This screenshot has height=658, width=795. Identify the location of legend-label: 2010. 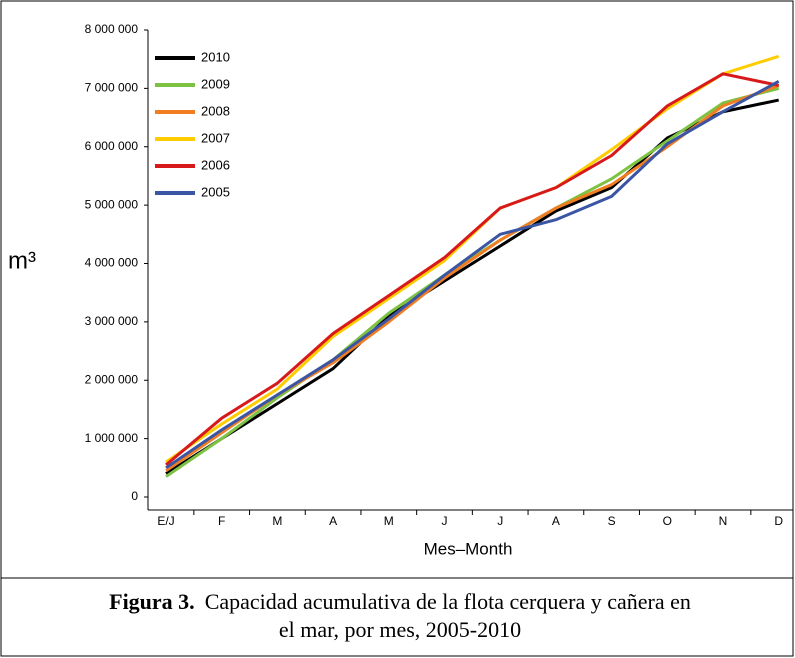
(215, 56).